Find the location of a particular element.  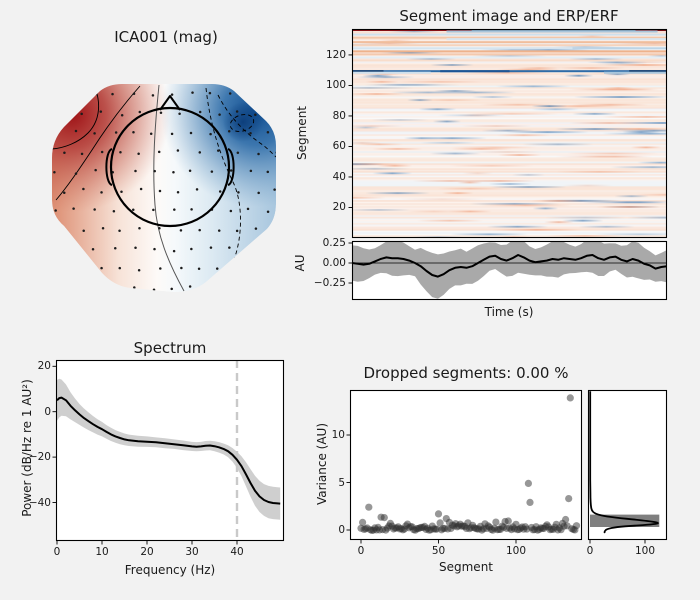

topomap-title: ICA001 (mag) is located at coordinates (166, 37).